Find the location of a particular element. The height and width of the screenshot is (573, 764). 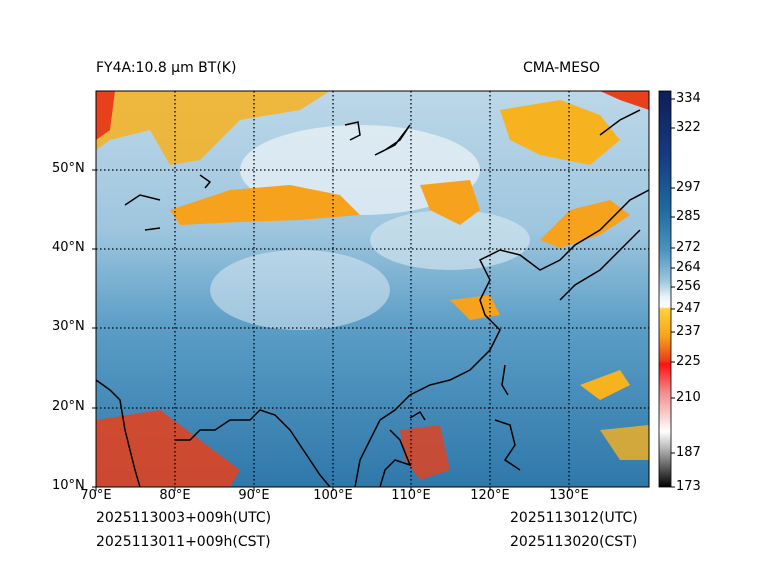

colorbar-label: 237 is located at coordinates (688, 331).